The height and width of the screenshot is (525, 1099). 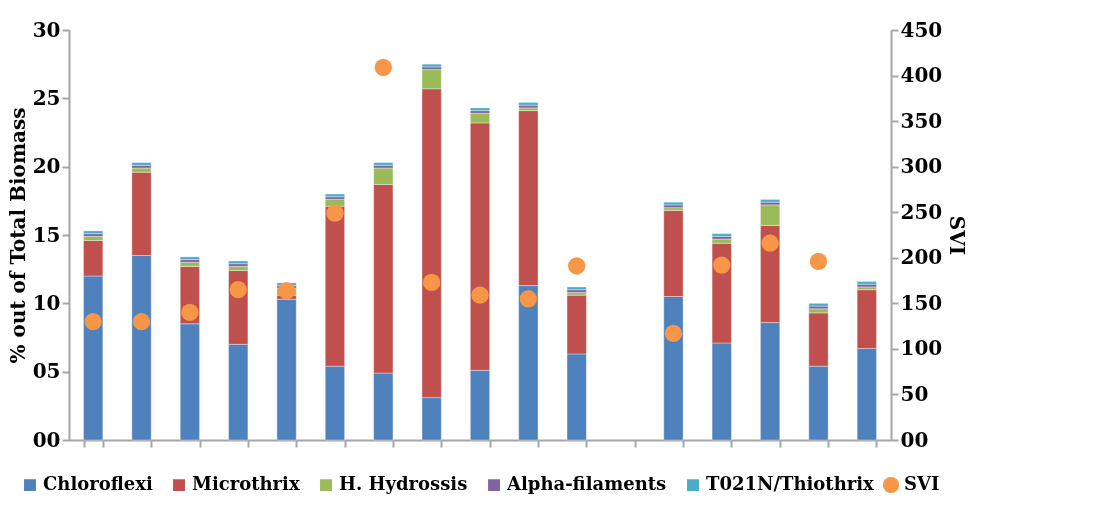 I want to click on y2-tick-label: 200, so click(x=921, y=257).